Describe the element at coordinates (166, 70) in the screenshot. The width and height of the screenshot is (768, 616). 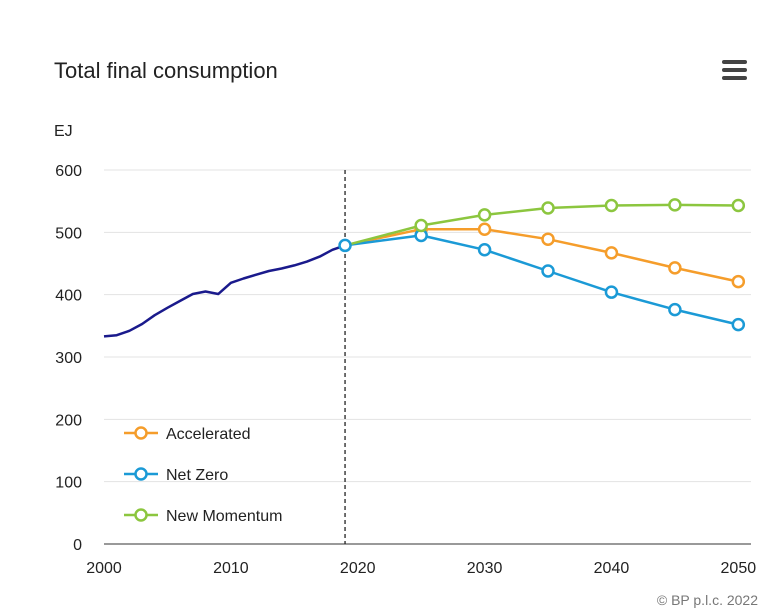
I see `chart-title: Total final consumption` at that location.